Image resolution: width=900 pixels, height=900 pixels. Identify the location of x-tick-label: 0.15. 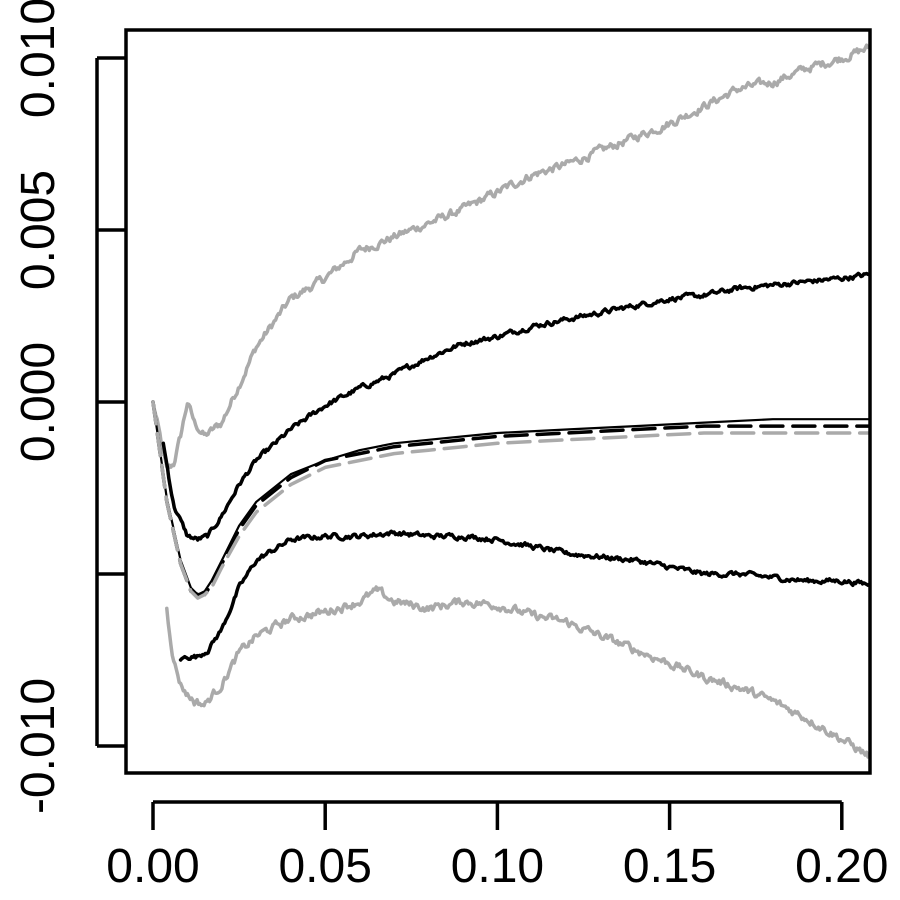
(669, 866).